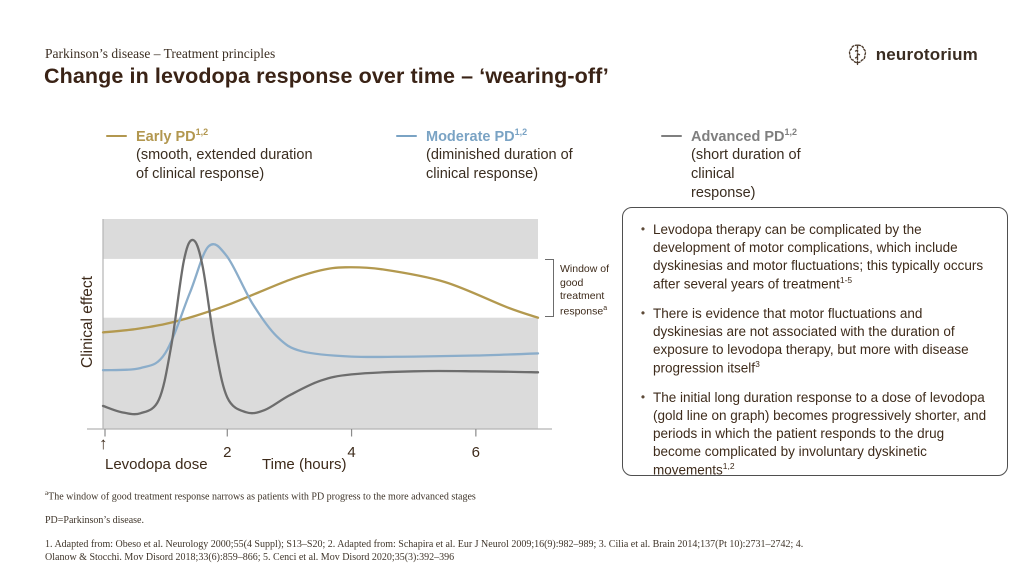 The width and height of the screenshot is (1024, 576). I want to click on svg-text: 4, so click(351, 452).